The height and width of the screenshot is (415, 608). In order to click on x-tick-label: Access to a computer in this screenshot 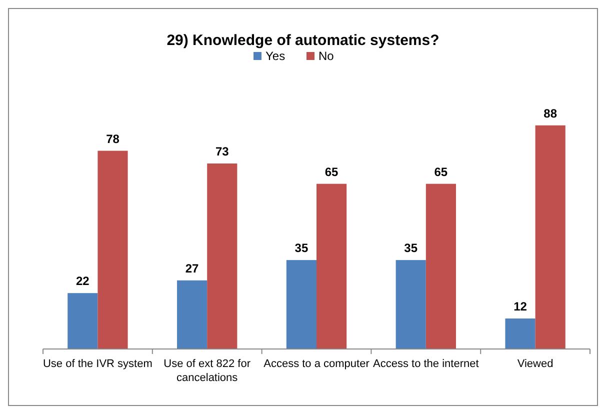, I will do `click(317, 364)`.